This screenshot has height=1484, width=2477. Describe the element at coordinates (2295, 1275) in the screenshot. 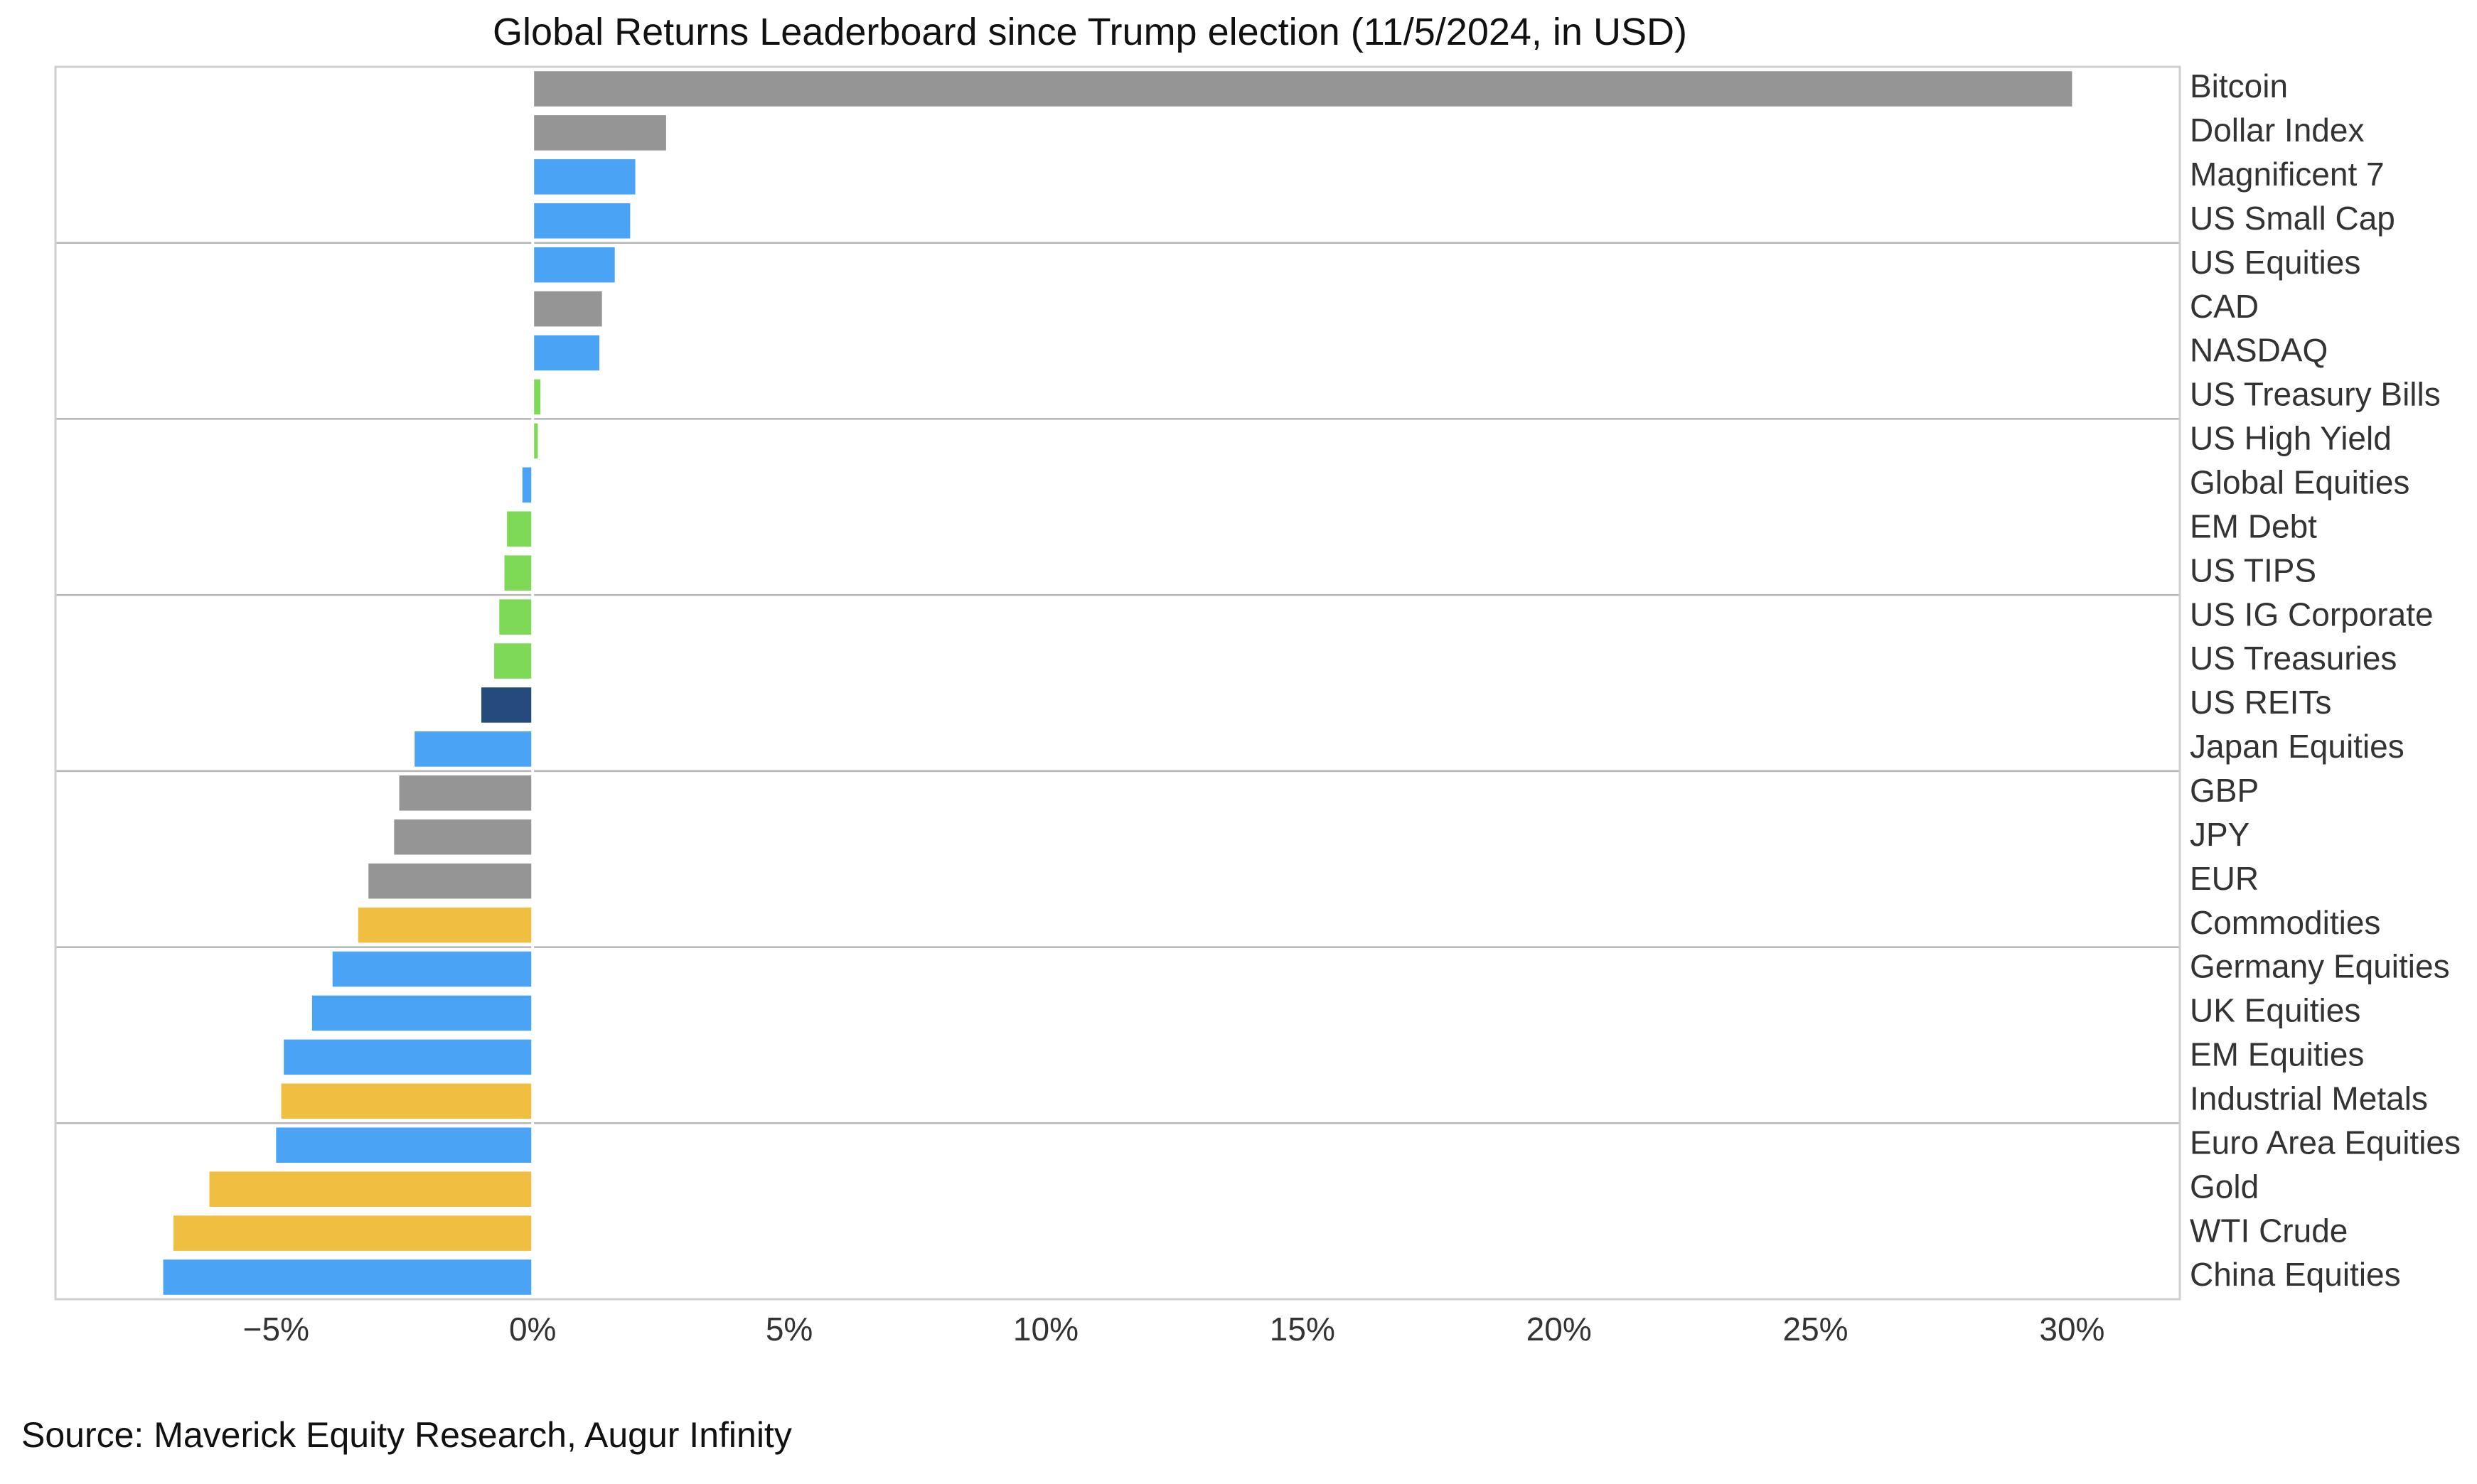

I see `category-label: China Equities` at that location.